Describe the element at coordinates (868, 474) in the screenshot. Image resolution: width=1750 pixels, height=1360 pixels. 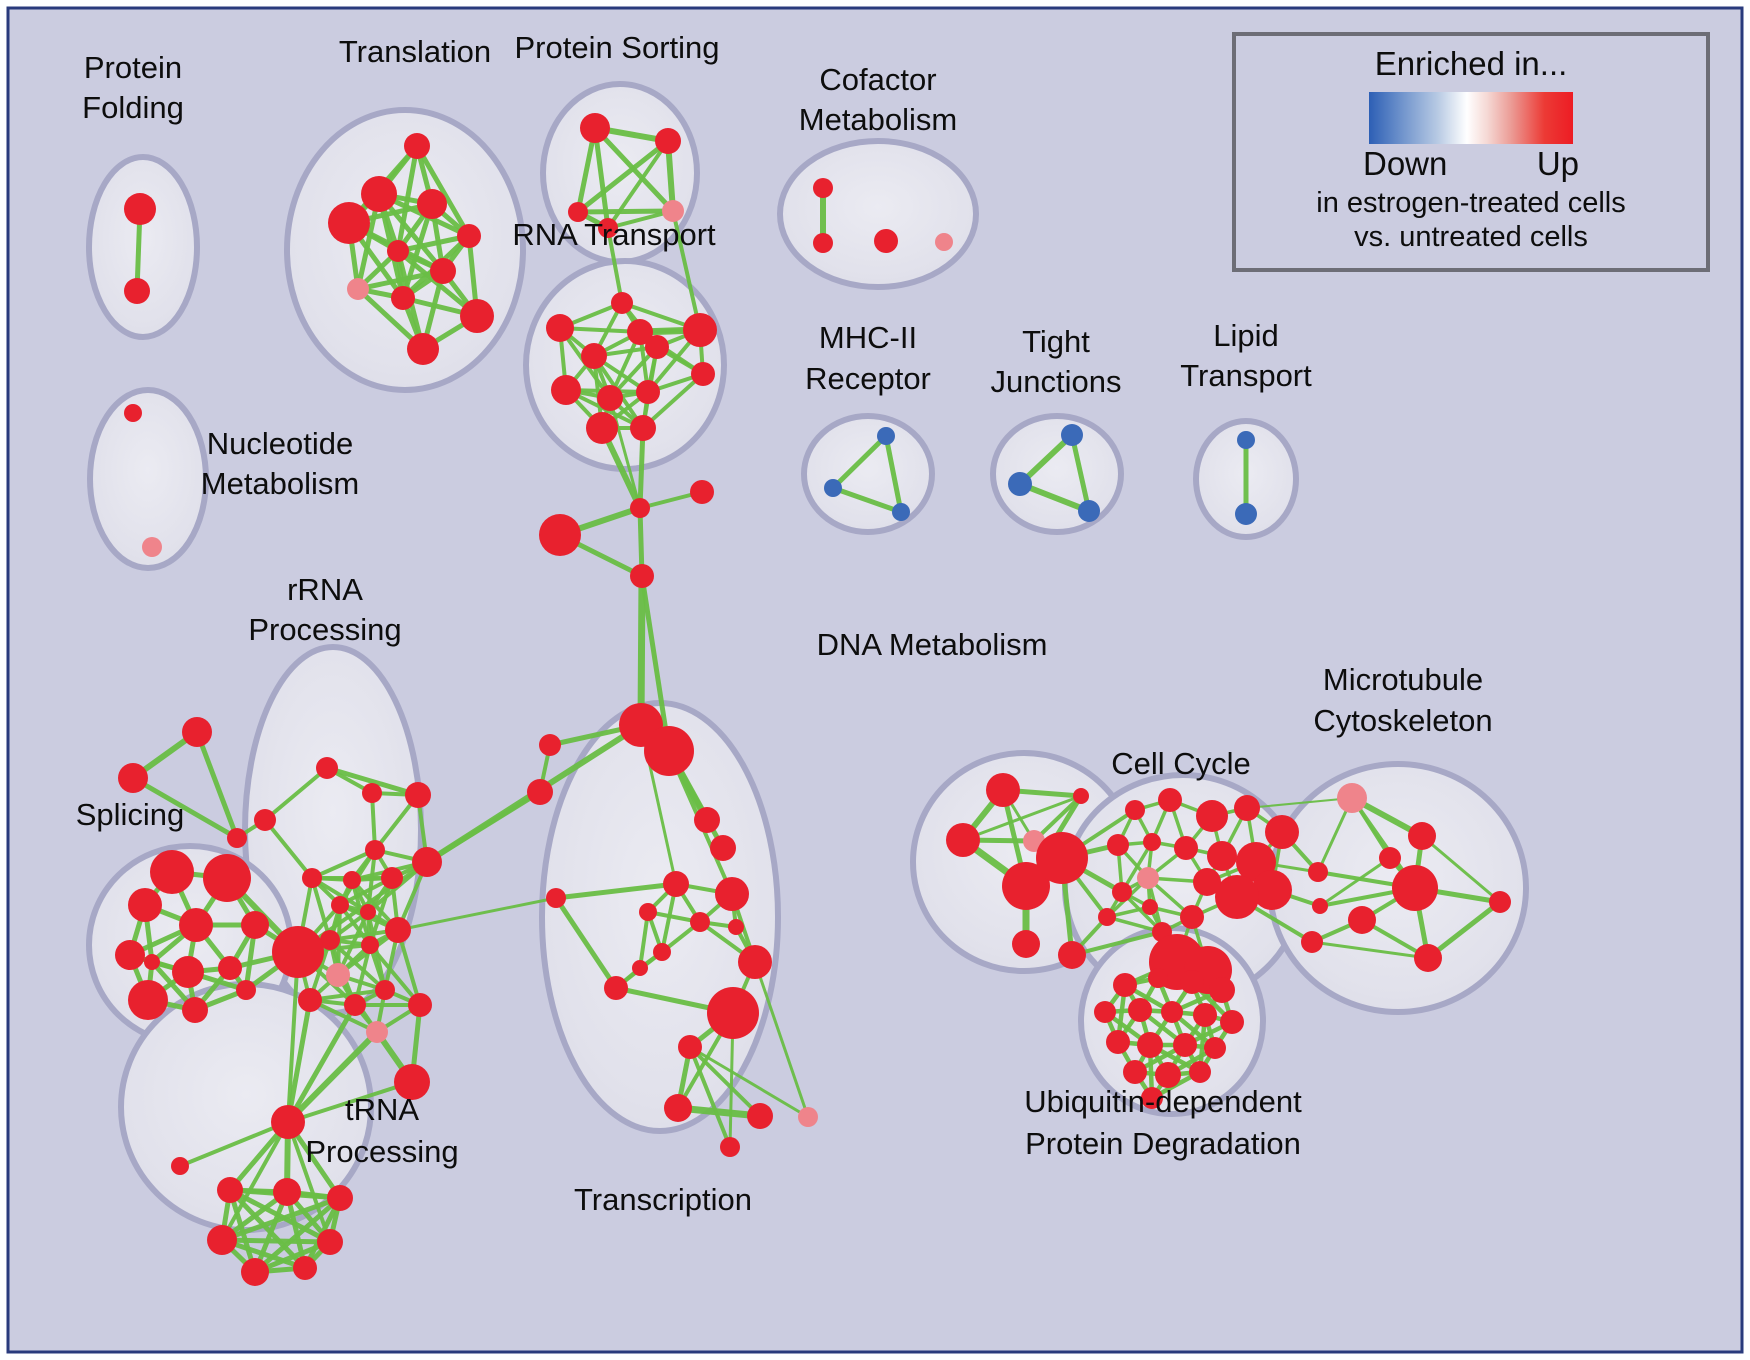
I see `cluster-ellipse-mhc-ii-receptor` at that location.